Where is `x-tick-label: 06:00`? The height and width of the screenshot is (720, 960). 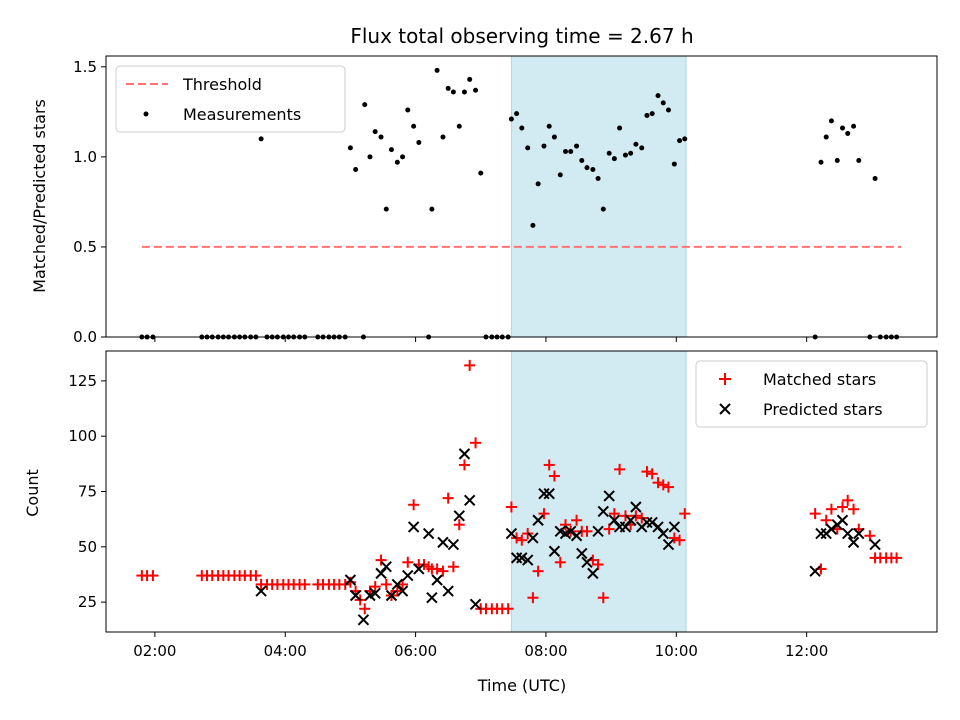
x-tick-label: 06:00 is located at coordinates (415, 651).